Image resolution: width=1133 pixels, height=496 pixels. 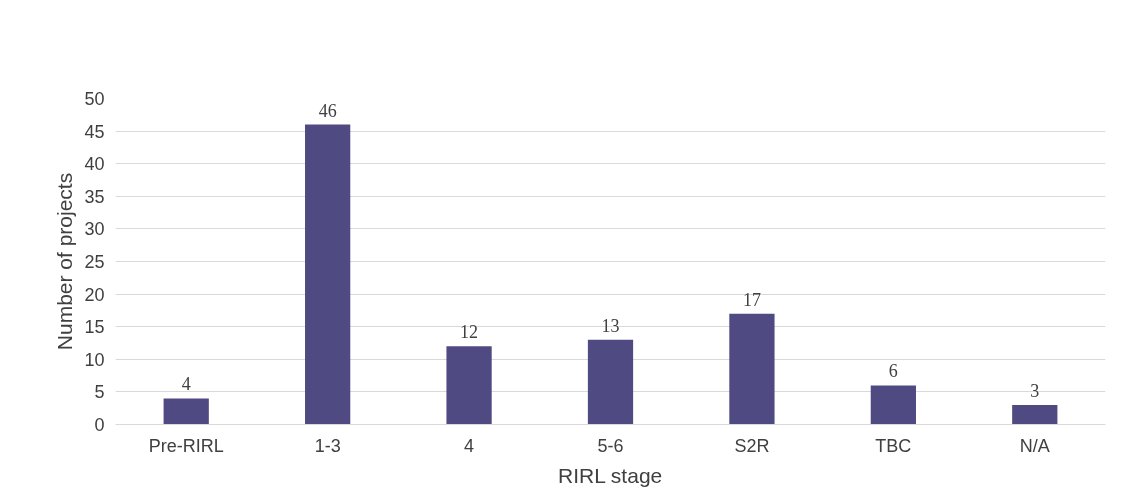 I want to click on y-tick-label: 20, so click(x=94, y=294).